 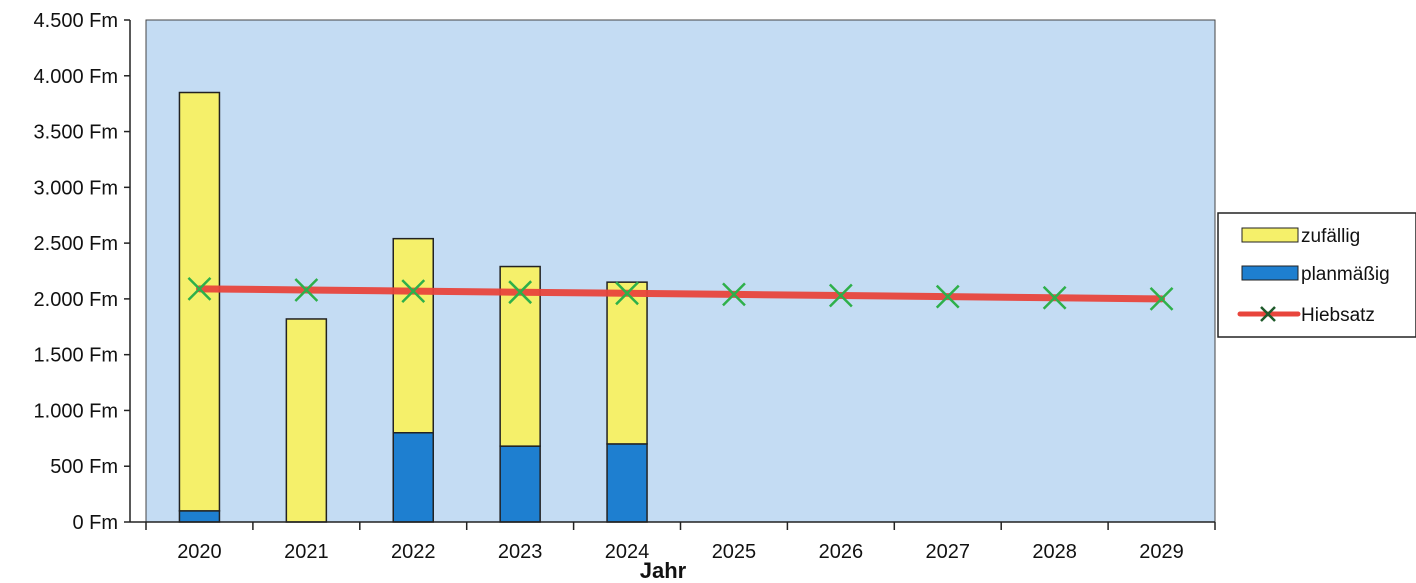 I want to click on x-axis-ticks: 2020 2021 2022 2023 2024 2025 2026 2027 2028 2029, so click(x=680, y=542).